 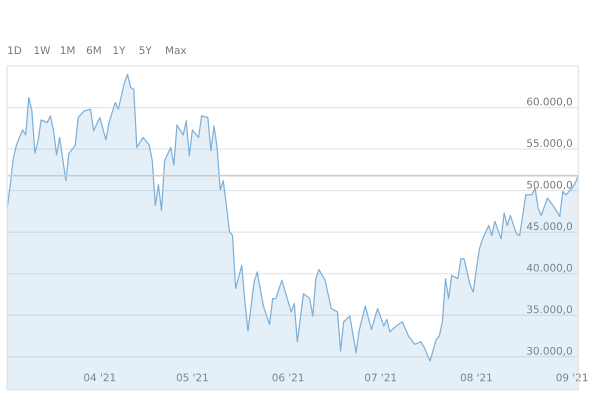 I want to click on y-tick-label: 35.000,0, so click(x=549, y=309).